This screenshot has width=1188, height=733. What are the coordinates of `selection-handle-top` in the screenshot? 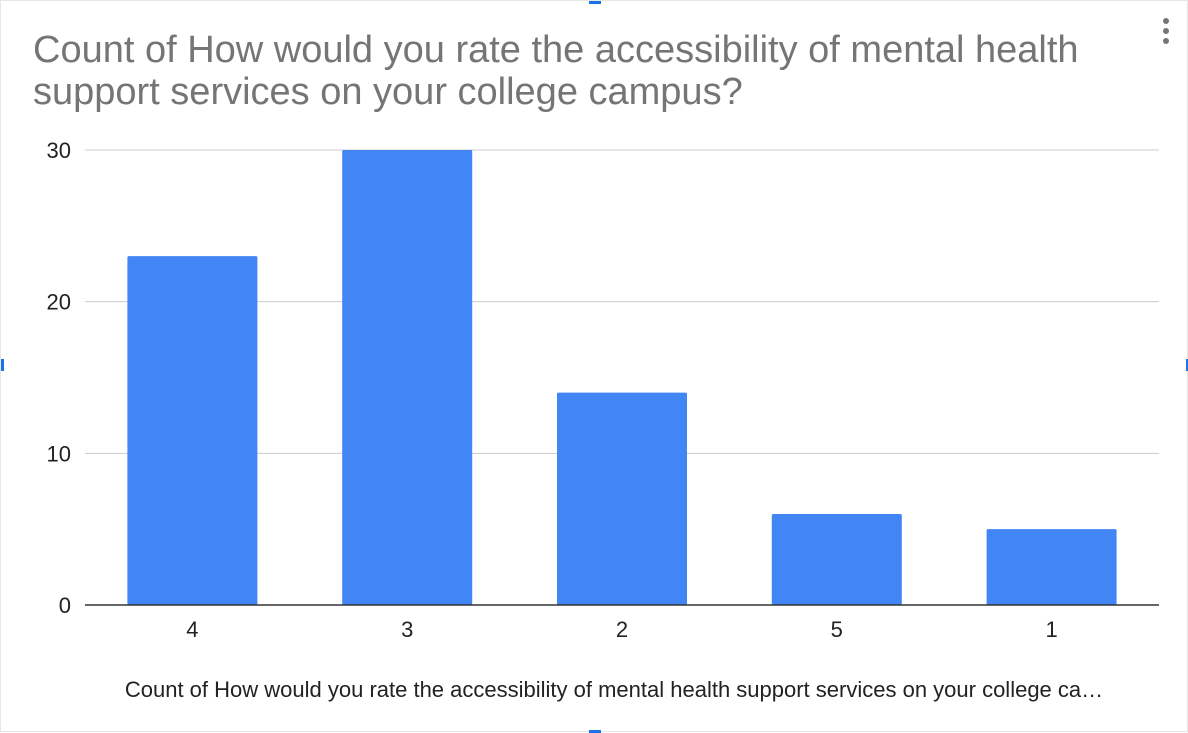 It's located at (595, 2).